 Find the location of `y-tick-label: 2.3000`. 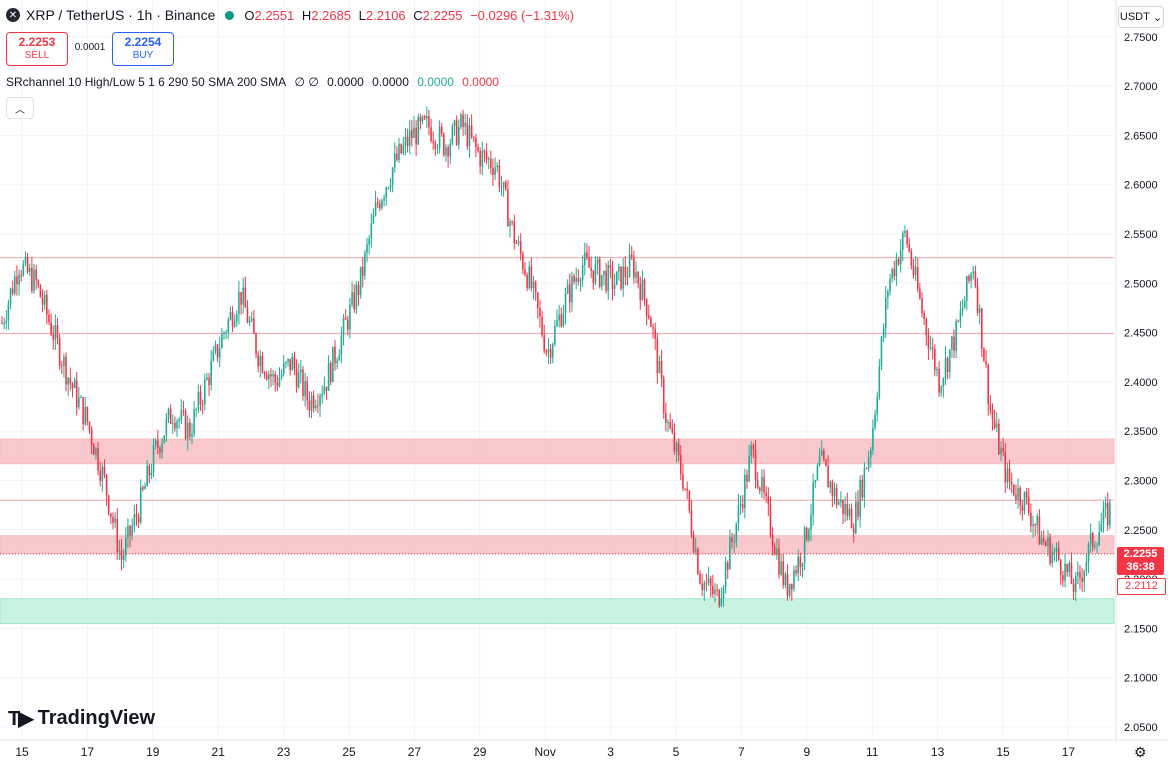

y-tick-label: 2.3000 is located at coordinates (1141, 482).